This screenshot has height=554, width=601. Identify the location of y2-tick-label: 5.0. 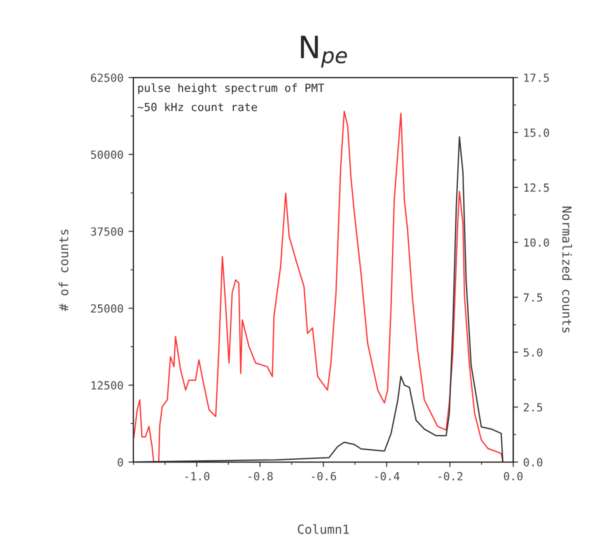
(533, 352).